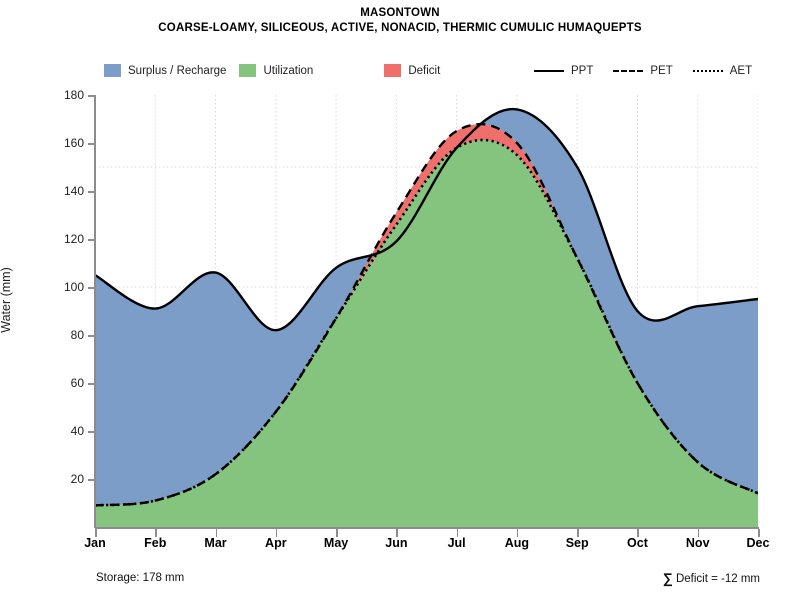 Image resolution: width=800 pixels, height=600 pixels. I want to click on legend-label-surplus: Surplus / Recharge, so click(177, 70).